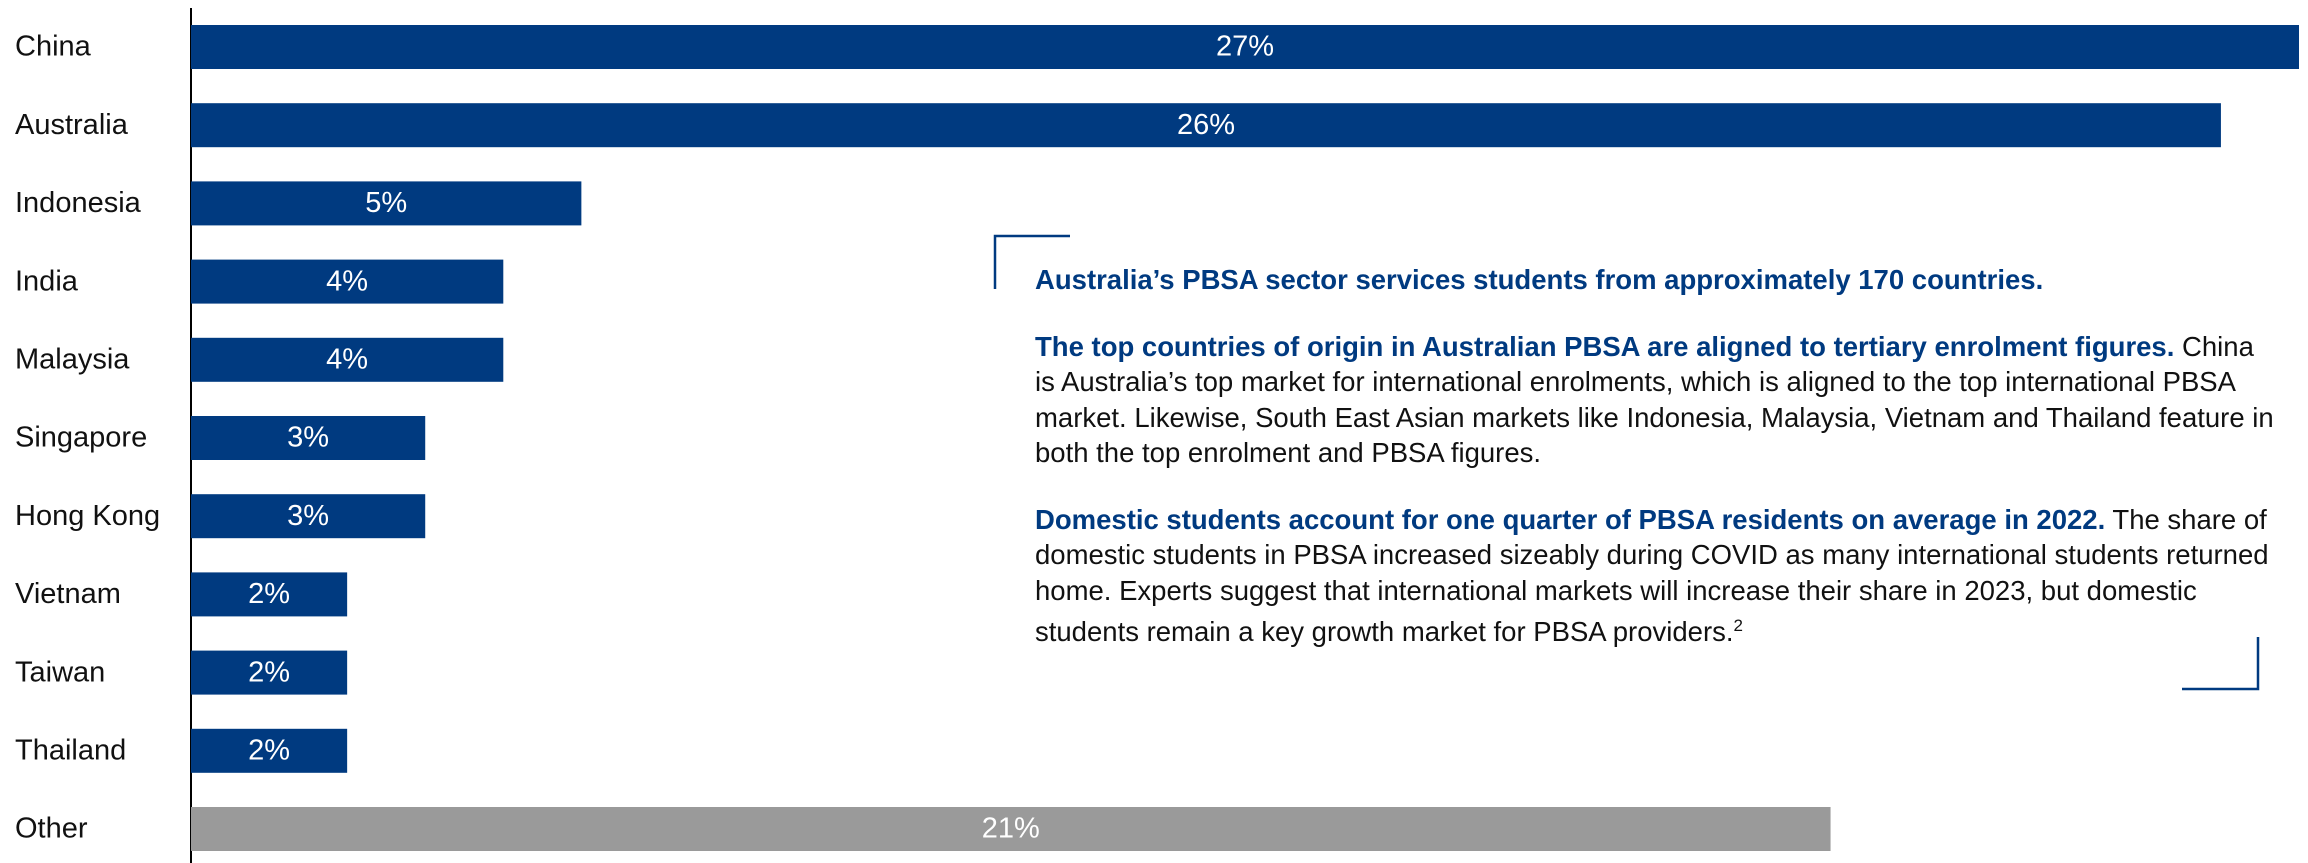 Image resolution: width=2308 pixels, height=863 pixels. I want to click on value-label: 5%, so click(386, 203).